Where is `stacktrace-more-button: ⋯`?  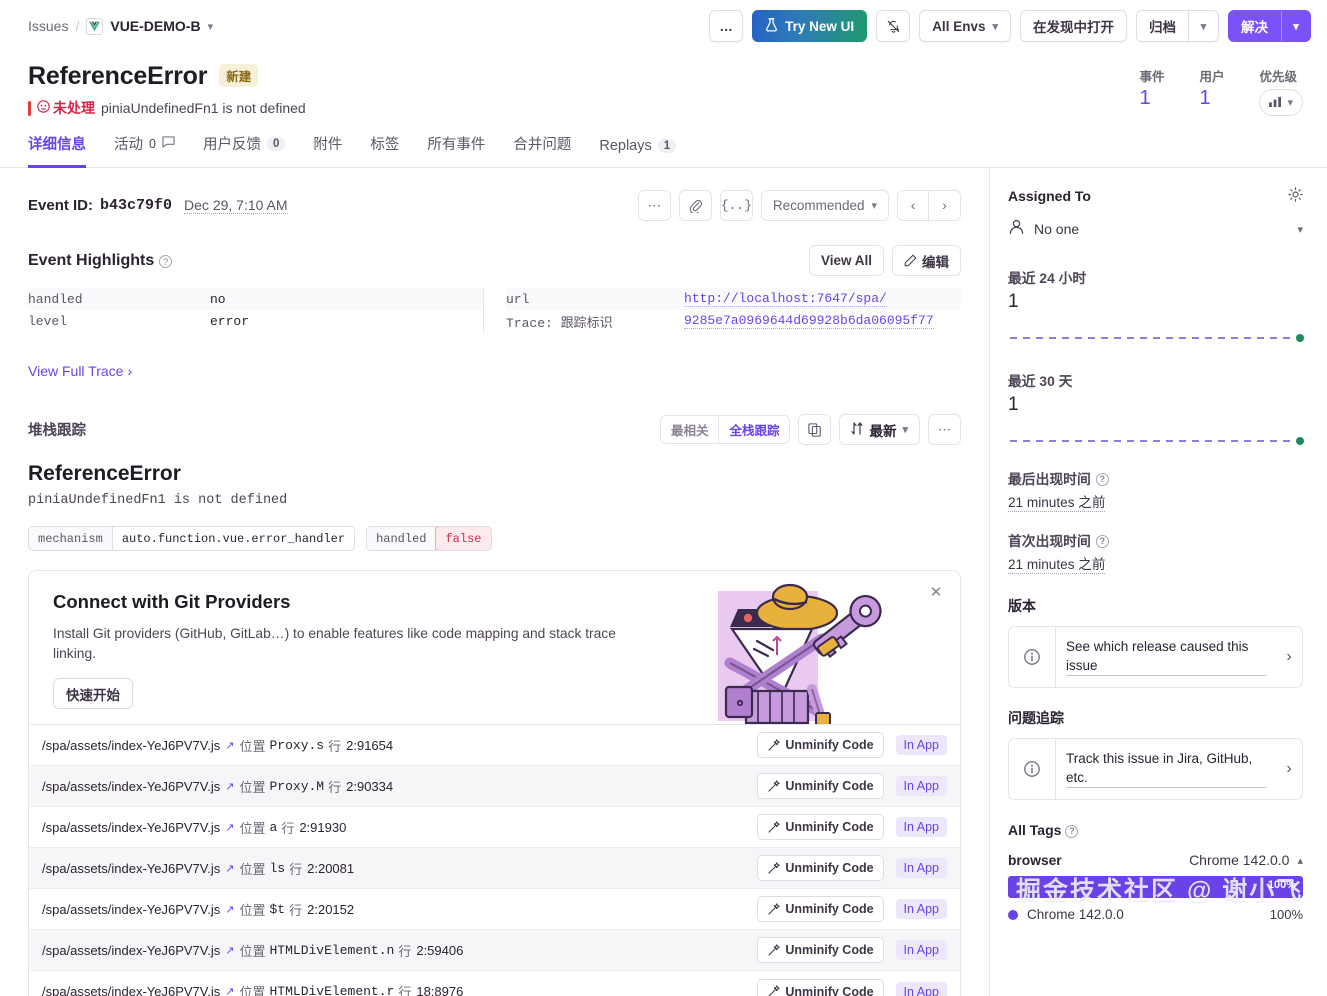 stacktrace-more-button: ⋯ is located at coordinates (944, 429).